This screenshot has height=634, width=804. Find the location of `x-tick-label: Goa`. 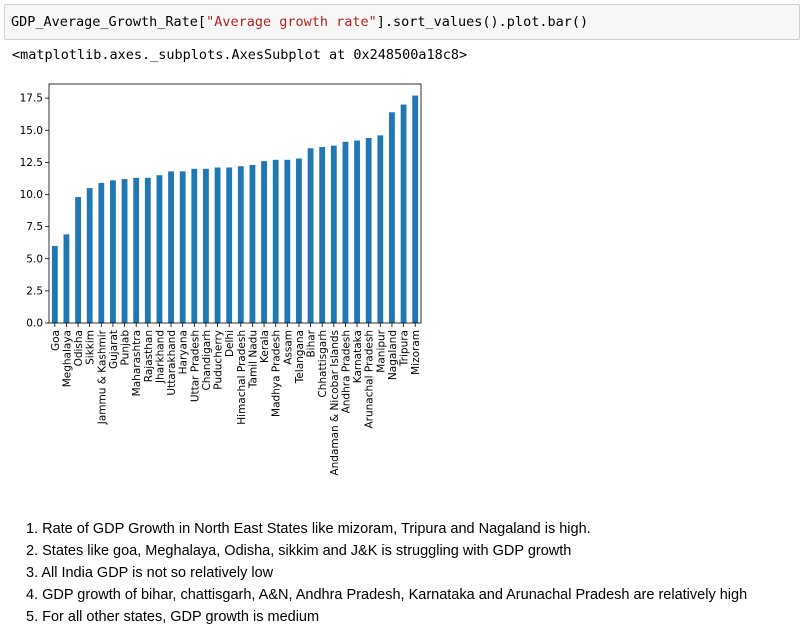

x-tick-label: Goa is located at coordinates (56, 340).